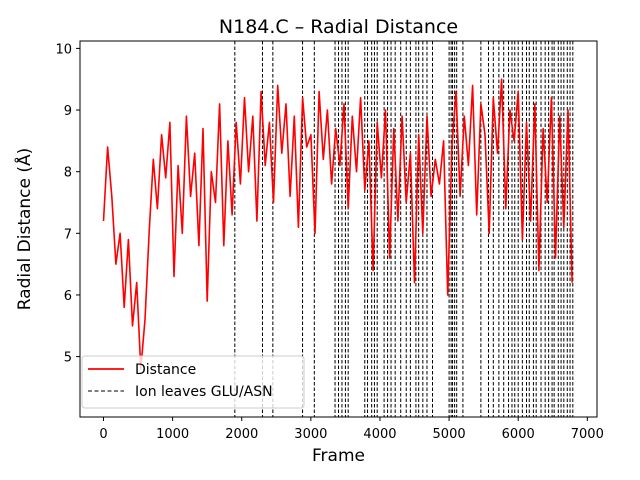  What do you see at coordinates (68, 296) in the screenshot?
I see `y-tick-label: 6` at bounding box center [68, 296].